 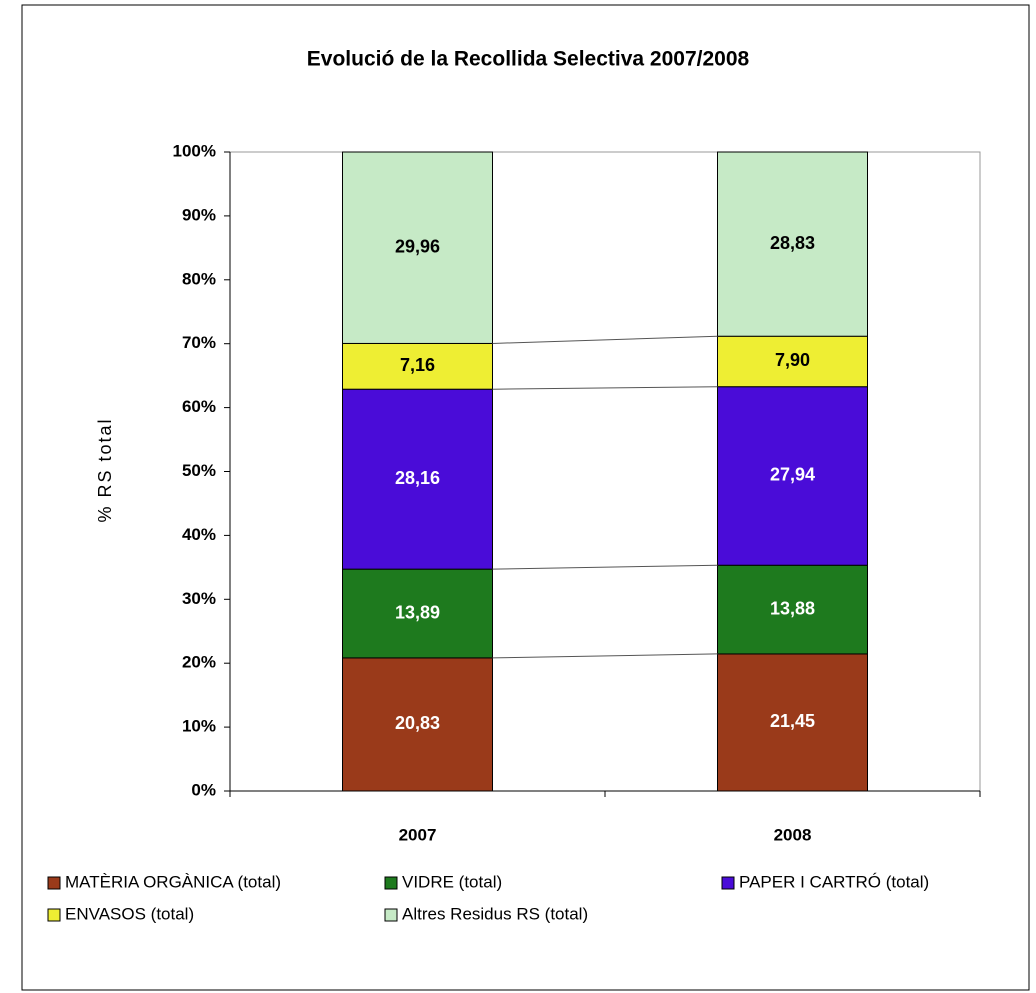 I want to click on legend-label: Altres Residus RS (total), so click(x=495, y=913).